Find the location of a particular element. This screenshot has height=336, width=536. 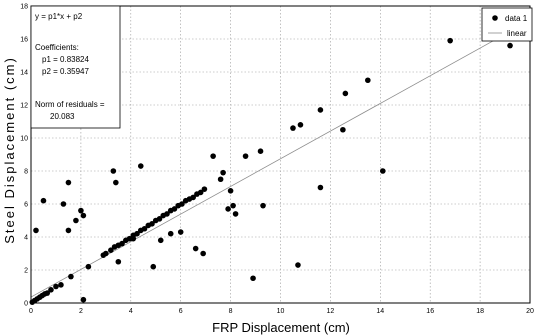

y-tick-label: 2 is located at coordinates (26, 271).